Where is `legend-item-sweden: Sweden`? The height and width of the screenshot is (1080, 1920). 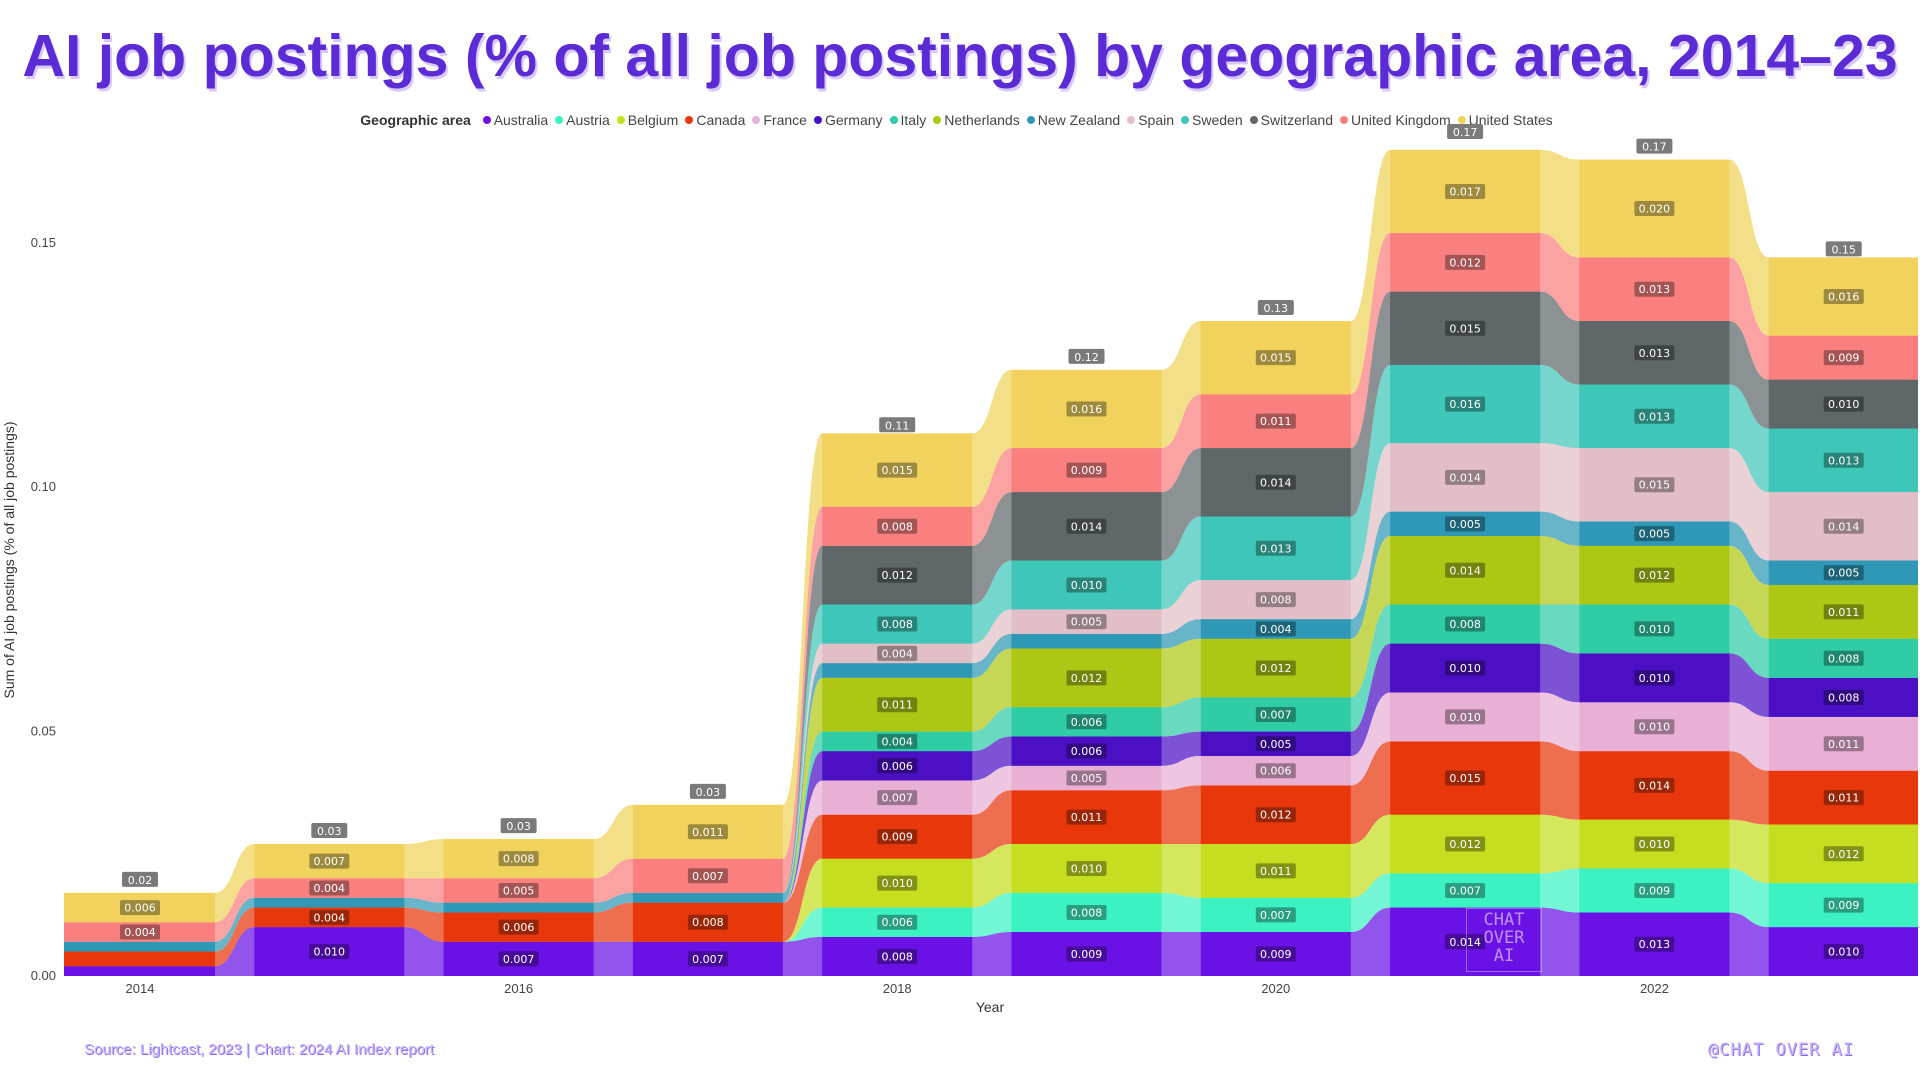
legend-item-sweden: Sweden is located at coordinates (1212, 120).